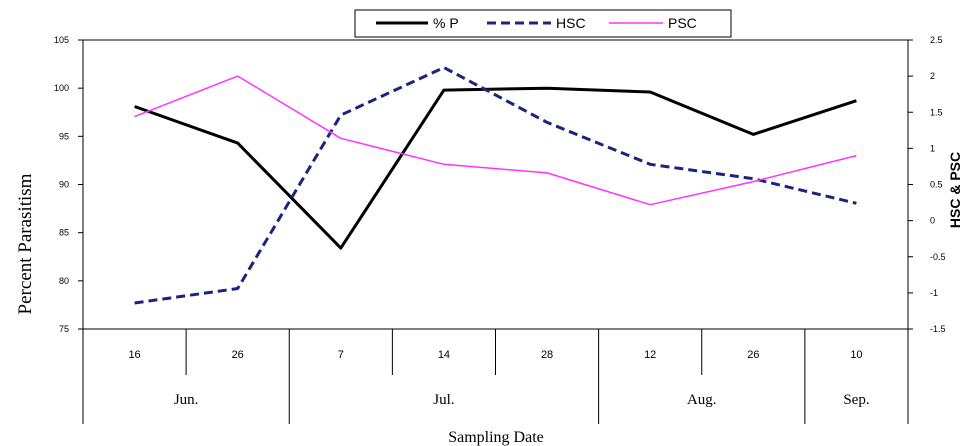  Describe the element at coordinates (856, 400) in the screenshot. I see `month-label: Sep.` at that location.